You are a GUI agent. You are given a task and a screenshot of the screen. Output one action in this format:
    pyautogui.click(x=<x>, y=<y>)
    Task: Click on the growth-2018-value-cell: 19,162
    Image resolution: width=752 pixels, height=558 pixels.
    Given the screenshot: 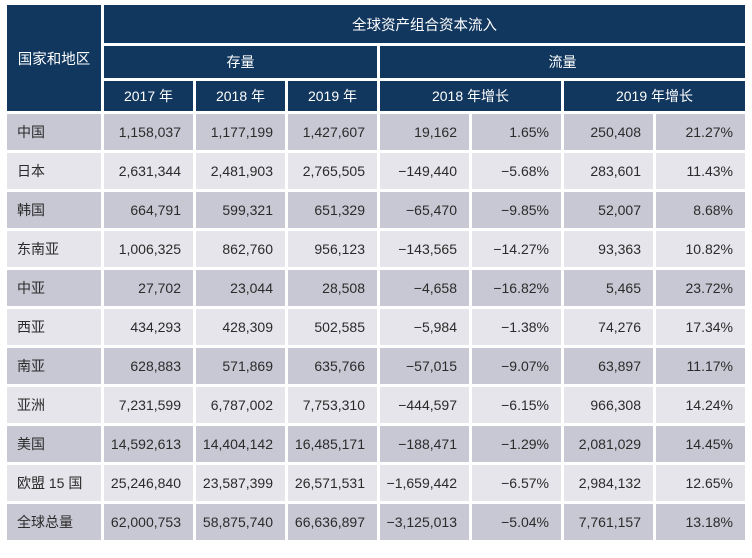 What is the action you would take?
    pyautogui.click(x=424, y=132)
    